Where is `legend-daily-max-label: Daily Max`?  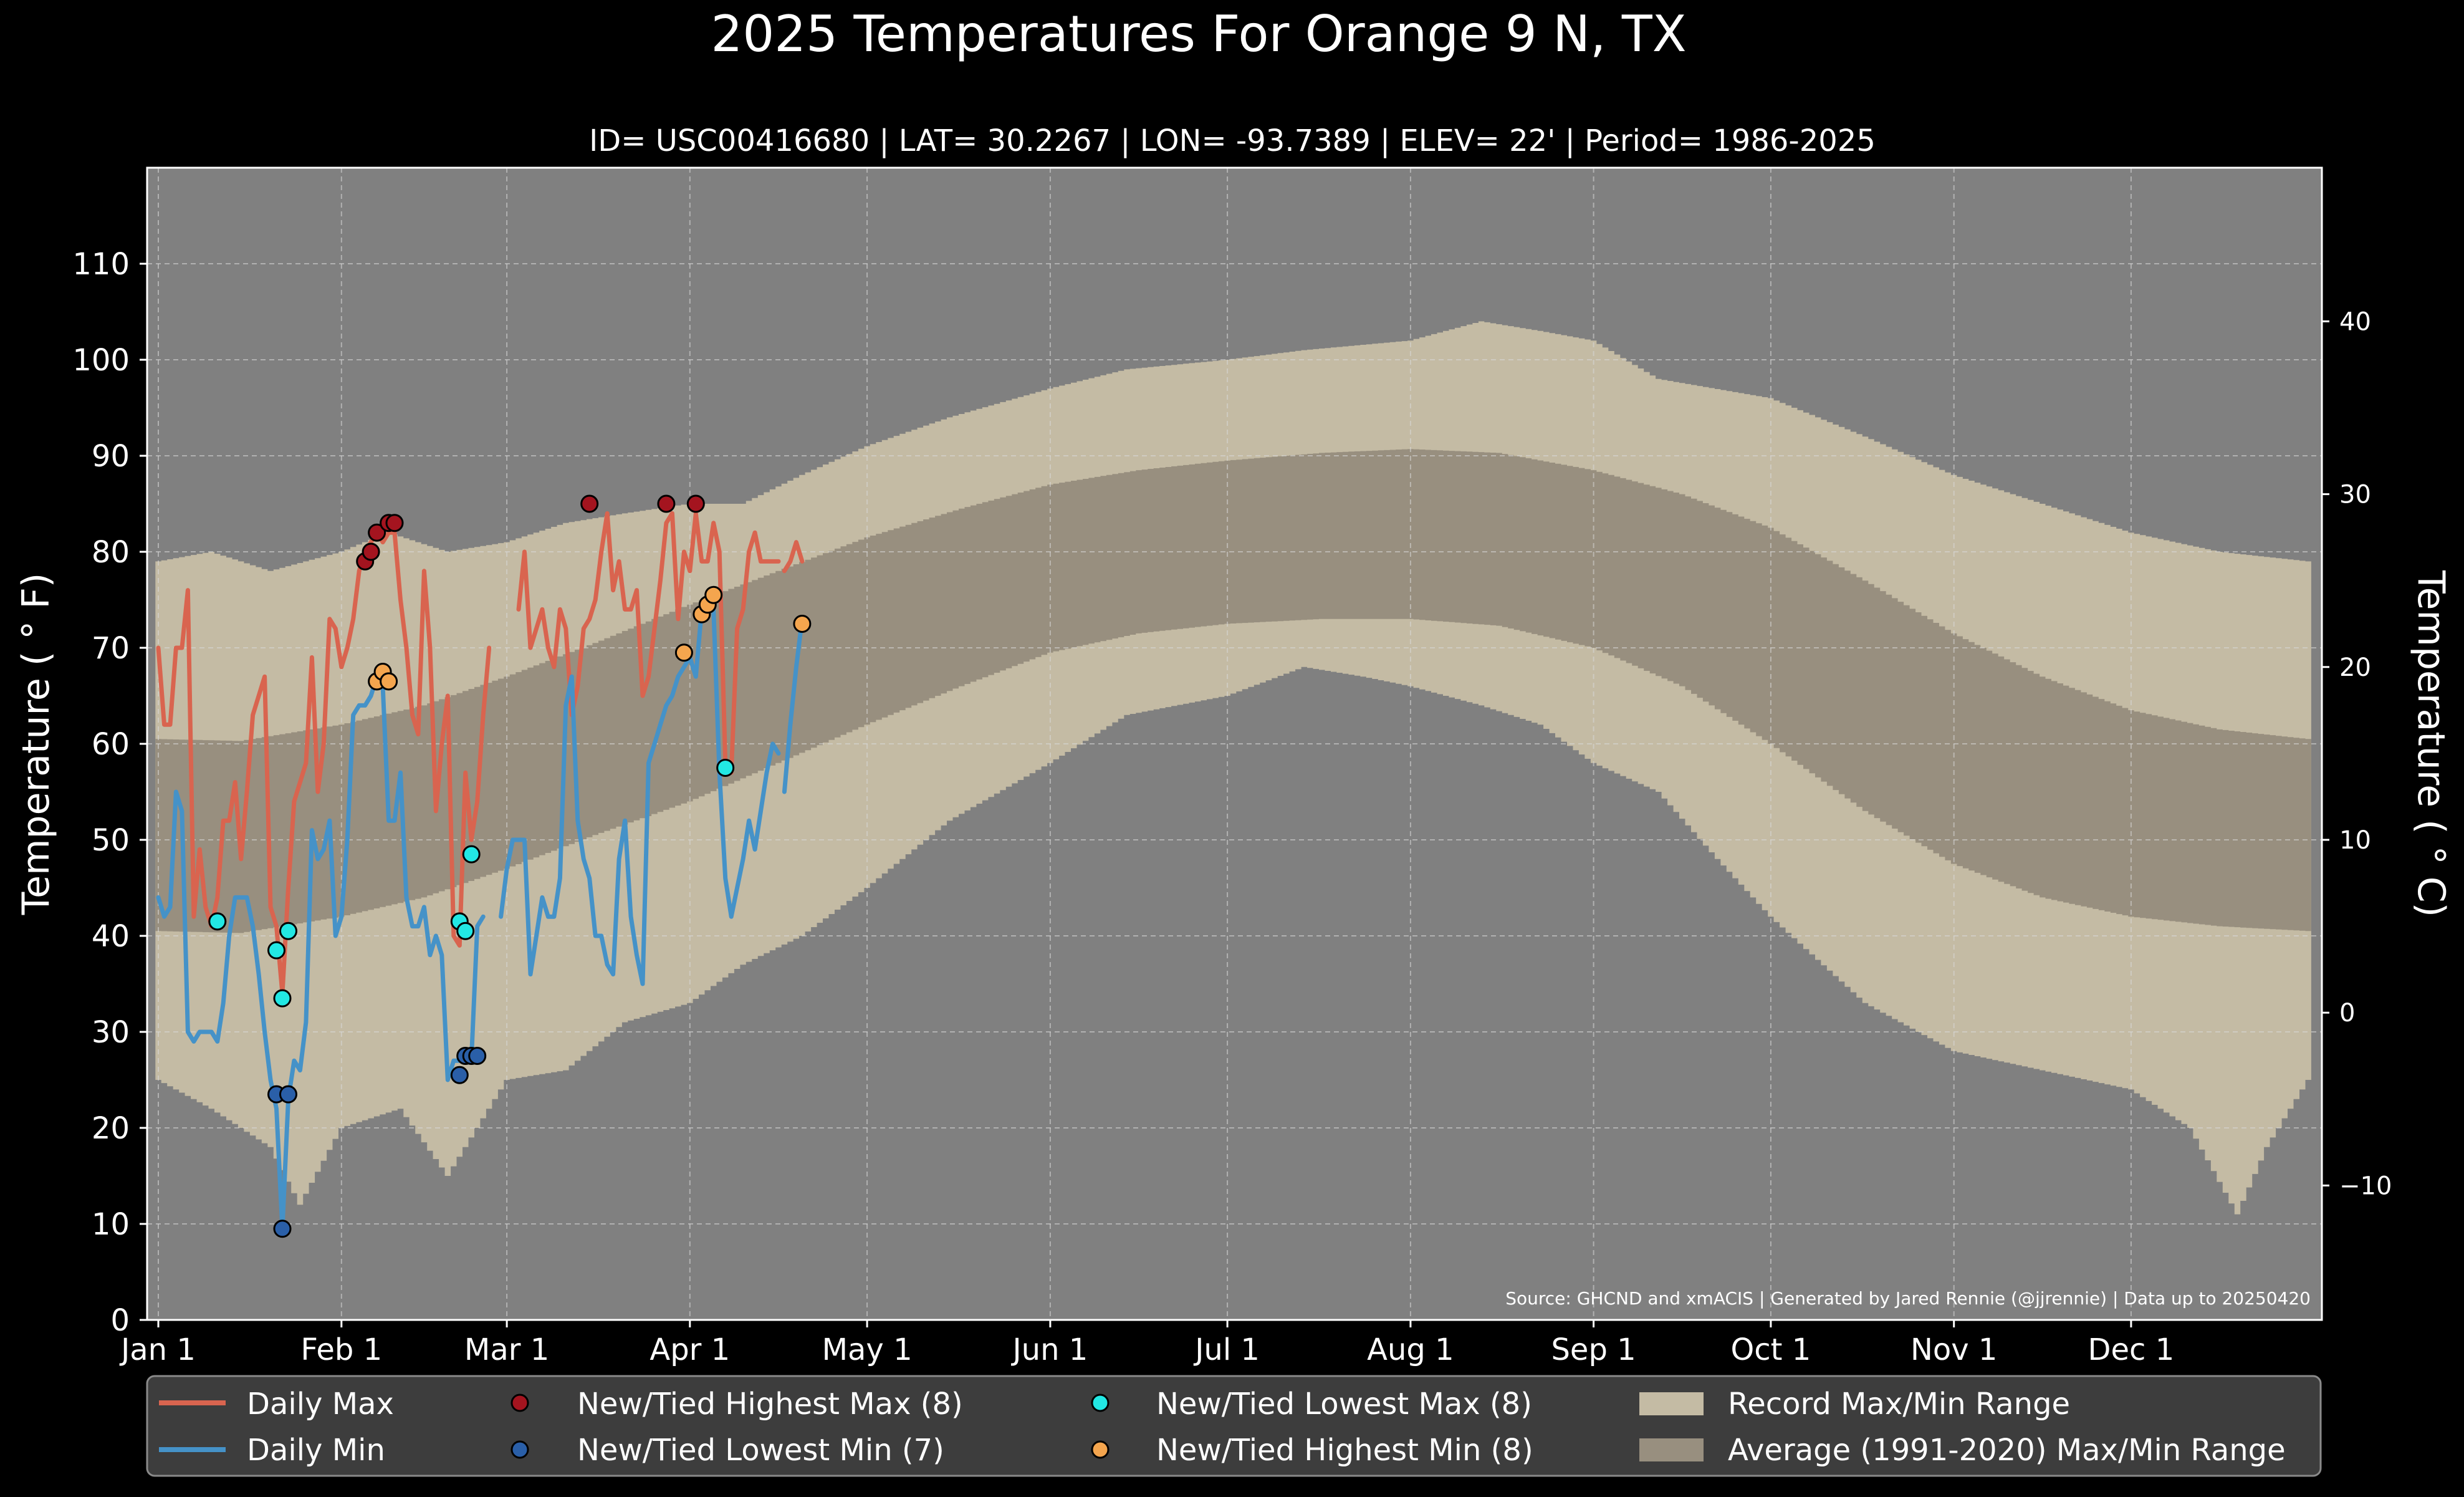 legend-daily-max-label: Daily Max is located at coordinates (320, 1404).